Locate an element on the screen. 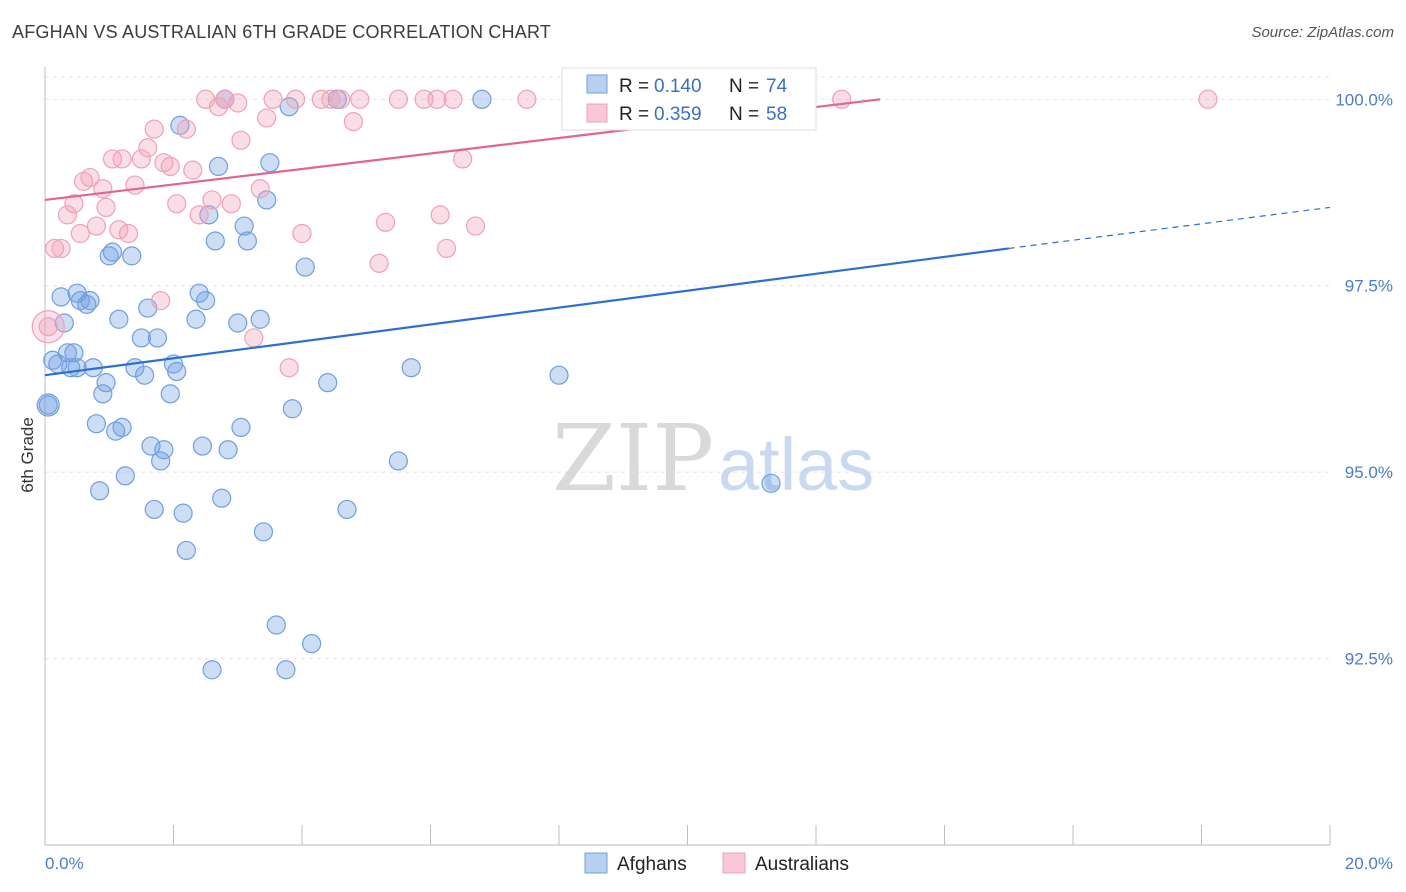  correlation-legend: R = 0.140 N = 74 R = 0.359 N = 58 is located at coordinates (689, 99).